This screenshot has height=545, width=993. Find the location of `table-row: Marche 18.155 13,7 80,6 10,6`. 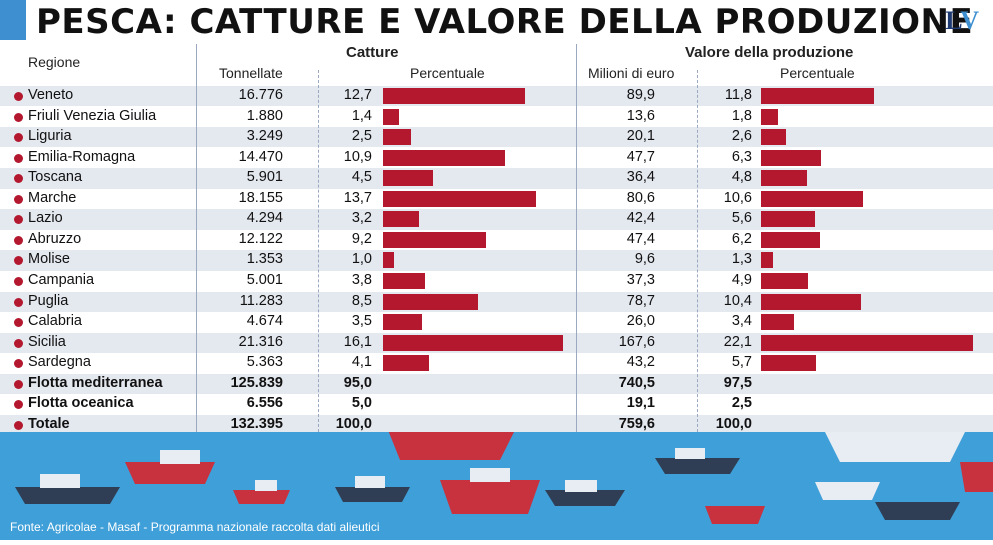

table-row: Marche 18.155 13,7 80,6 10,6 is located at coordinates (496, 199).